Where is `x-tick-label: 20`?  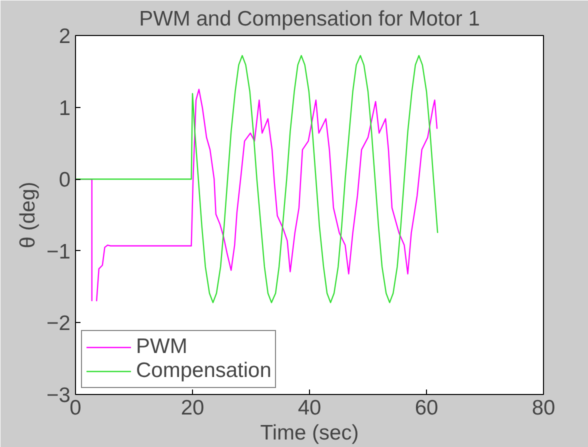 x-tick-label: 20 is located at coordinates (192, 408).